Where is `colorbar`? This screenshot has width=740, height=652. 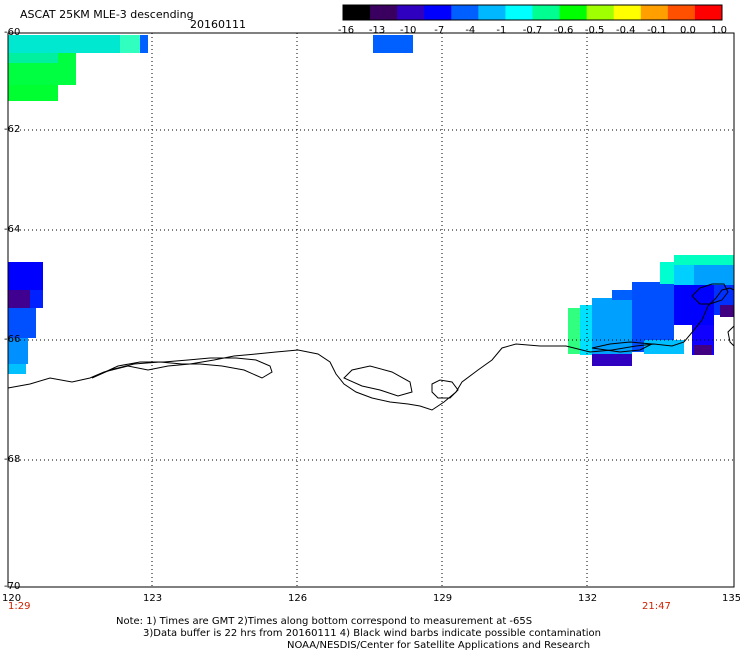 colorbar is located at coordinates (532, 12).